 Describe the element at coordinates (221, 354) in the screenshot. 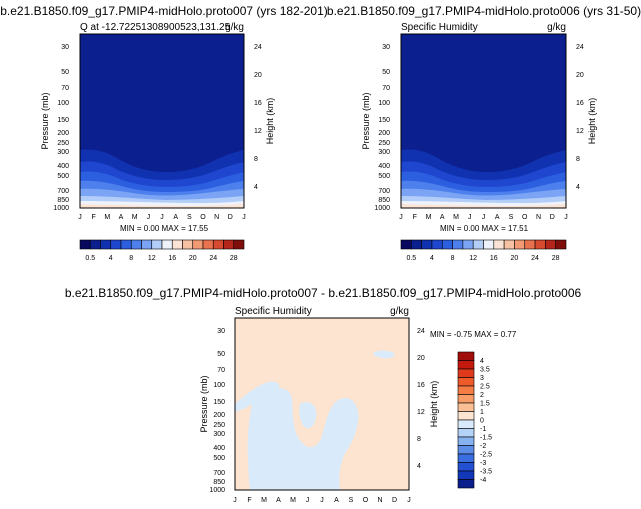

I see `panel3-ptick-50: 50` at that location.